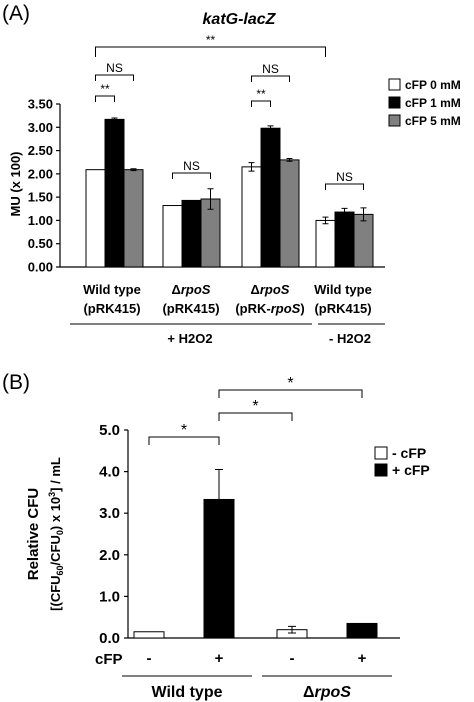 The width and height of the screenshot is (474, 702). What do you see at coordinates (60, 532) in the screenshot?
I see `y-axis-sublabel-part: 0` at bounding box center [60, 532].